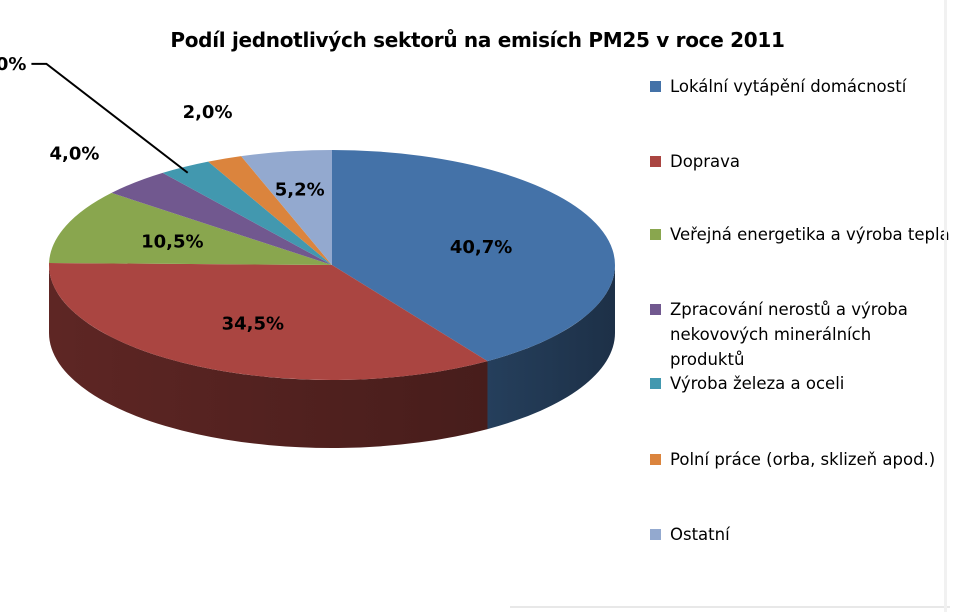  I want to click on pie-slice-polni-prace-orba-sklizen-apod, so click(270, 210).